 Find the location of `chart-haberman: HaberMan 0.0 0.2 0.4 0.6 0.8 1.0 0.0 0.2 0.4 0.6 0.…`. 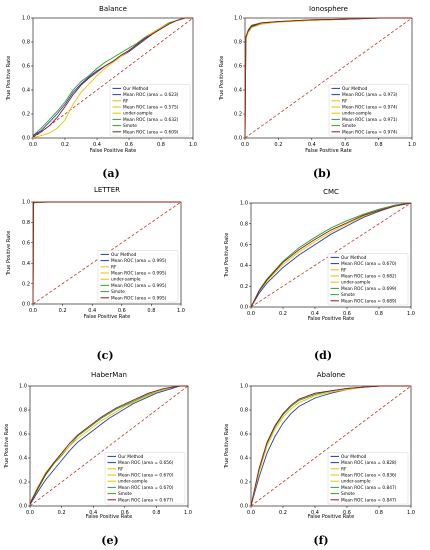

chart-haberman: HaberMan 0.0 0.2 0.4 0.6 0.8 1.0 0.0 0.2 0.4 0.6 0.… is located at coordinates (98, 445).